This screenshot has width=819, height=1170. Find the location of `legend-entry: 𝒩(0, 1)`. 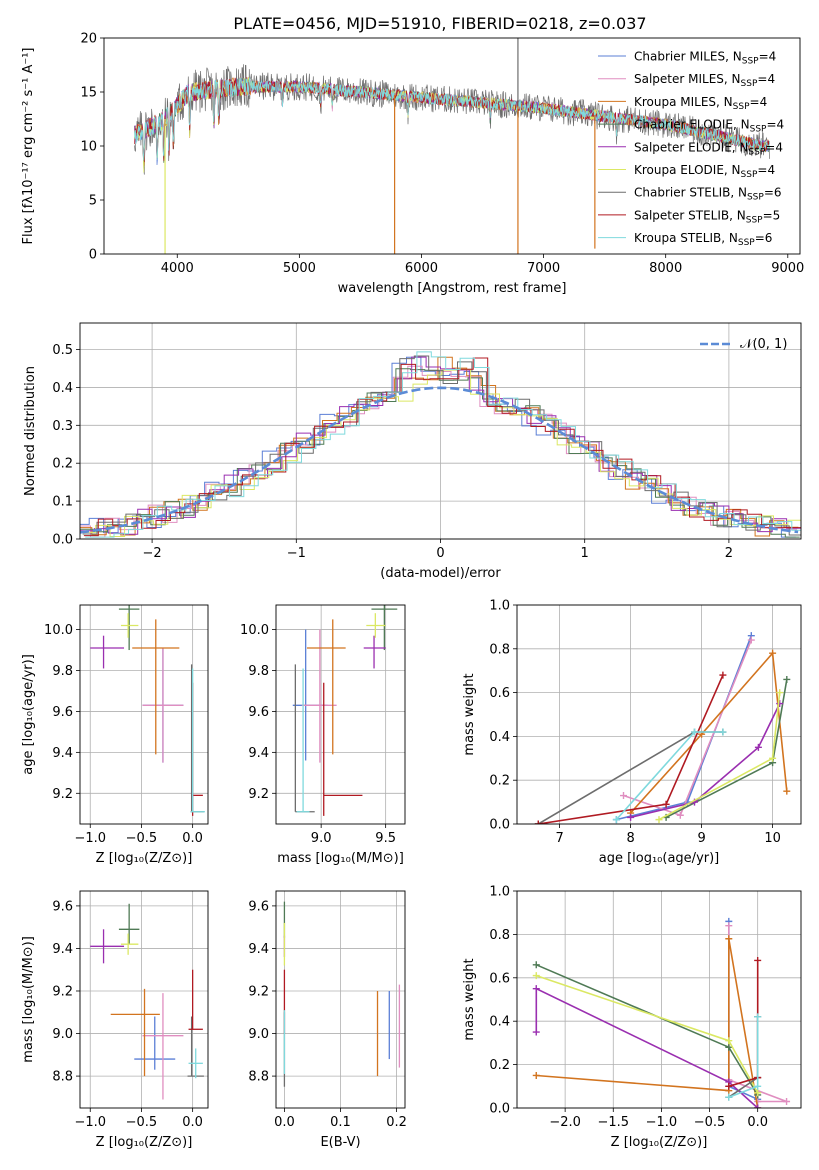

legend-entry: 𝒩(0, 1) is located at coordinates (763, 344).